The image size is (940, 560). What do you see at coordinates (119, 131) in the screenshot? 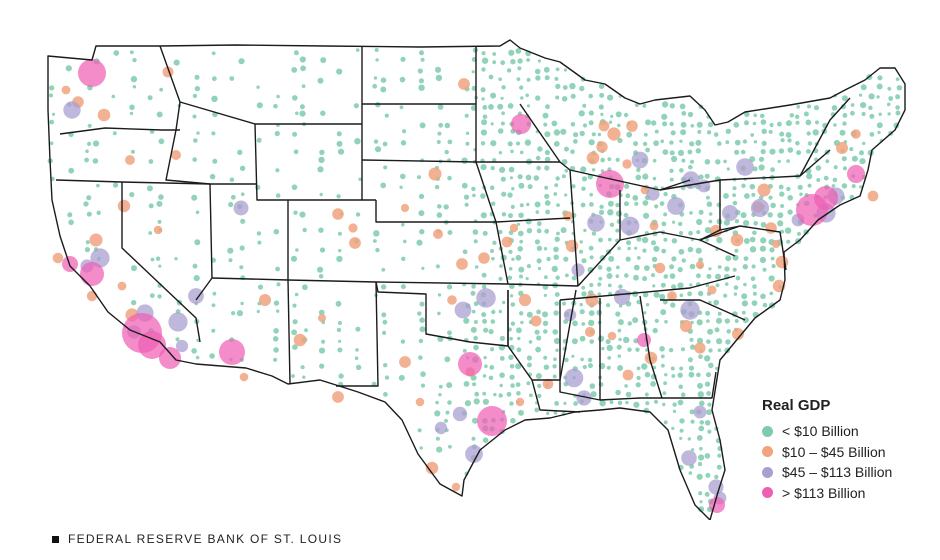
I see `border-wa-or` at bounding box center [119, 131].